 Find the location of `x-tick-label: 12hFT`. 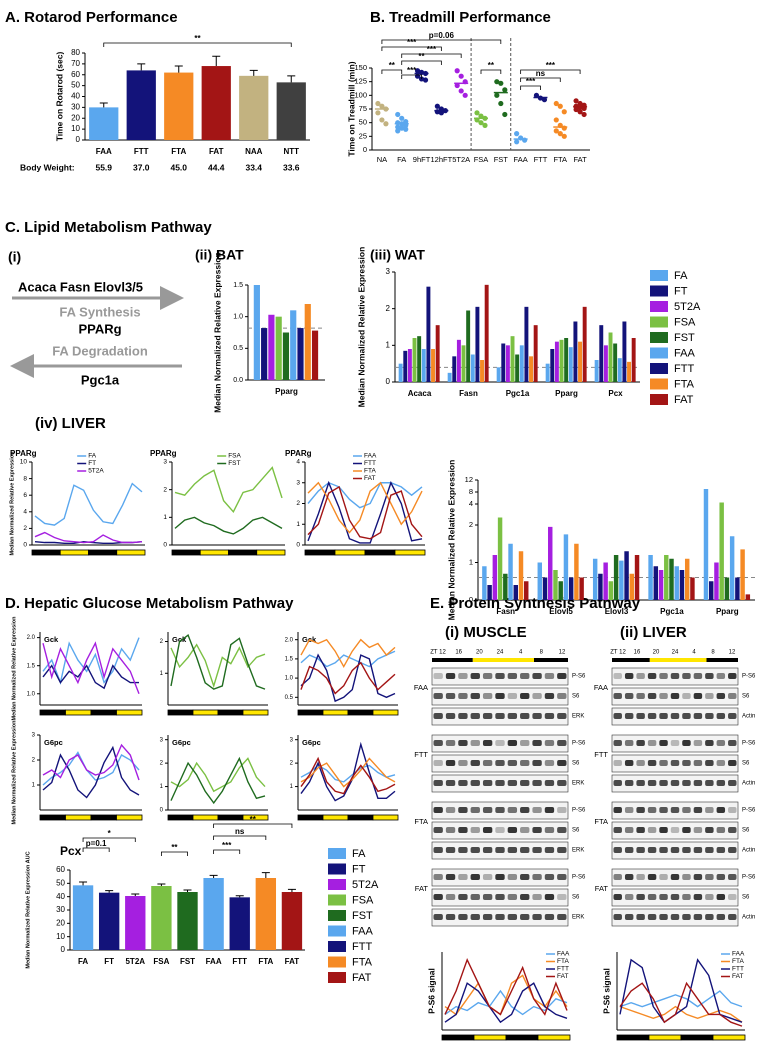

x-tick-label: 12hFT is located at coordinates (442, 159).